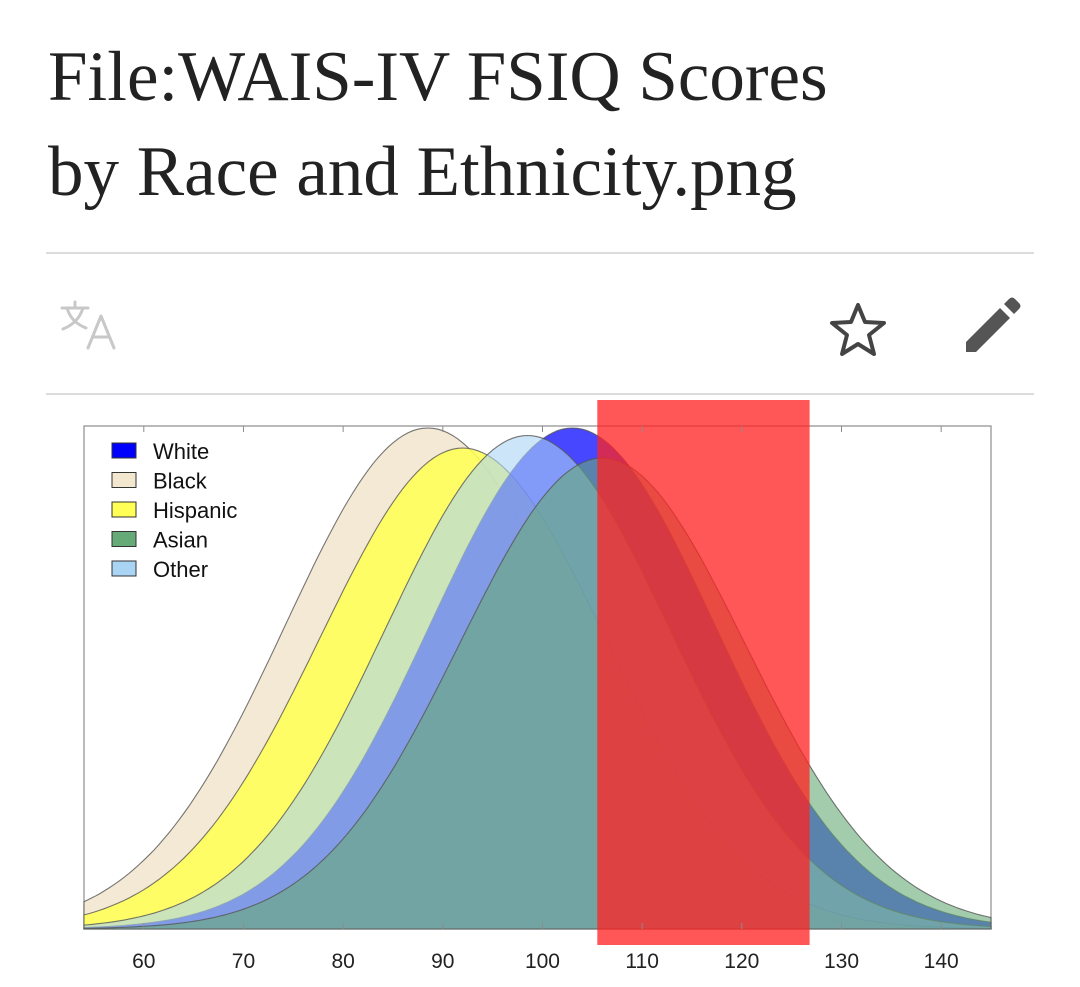 The width and height of the screenshot is (1080, 987). Describe the element at coordinates (841, 961) in the screenshot. I see `x-tick-label-130: 130` at that location.